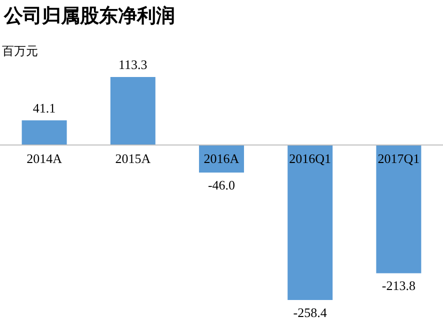 The image size is (443, 333). What do you see at coordinates (89, 16) in the screenshot?
I see `chart-title: 公司归属股东净利润` at bounding box center [89, 16].